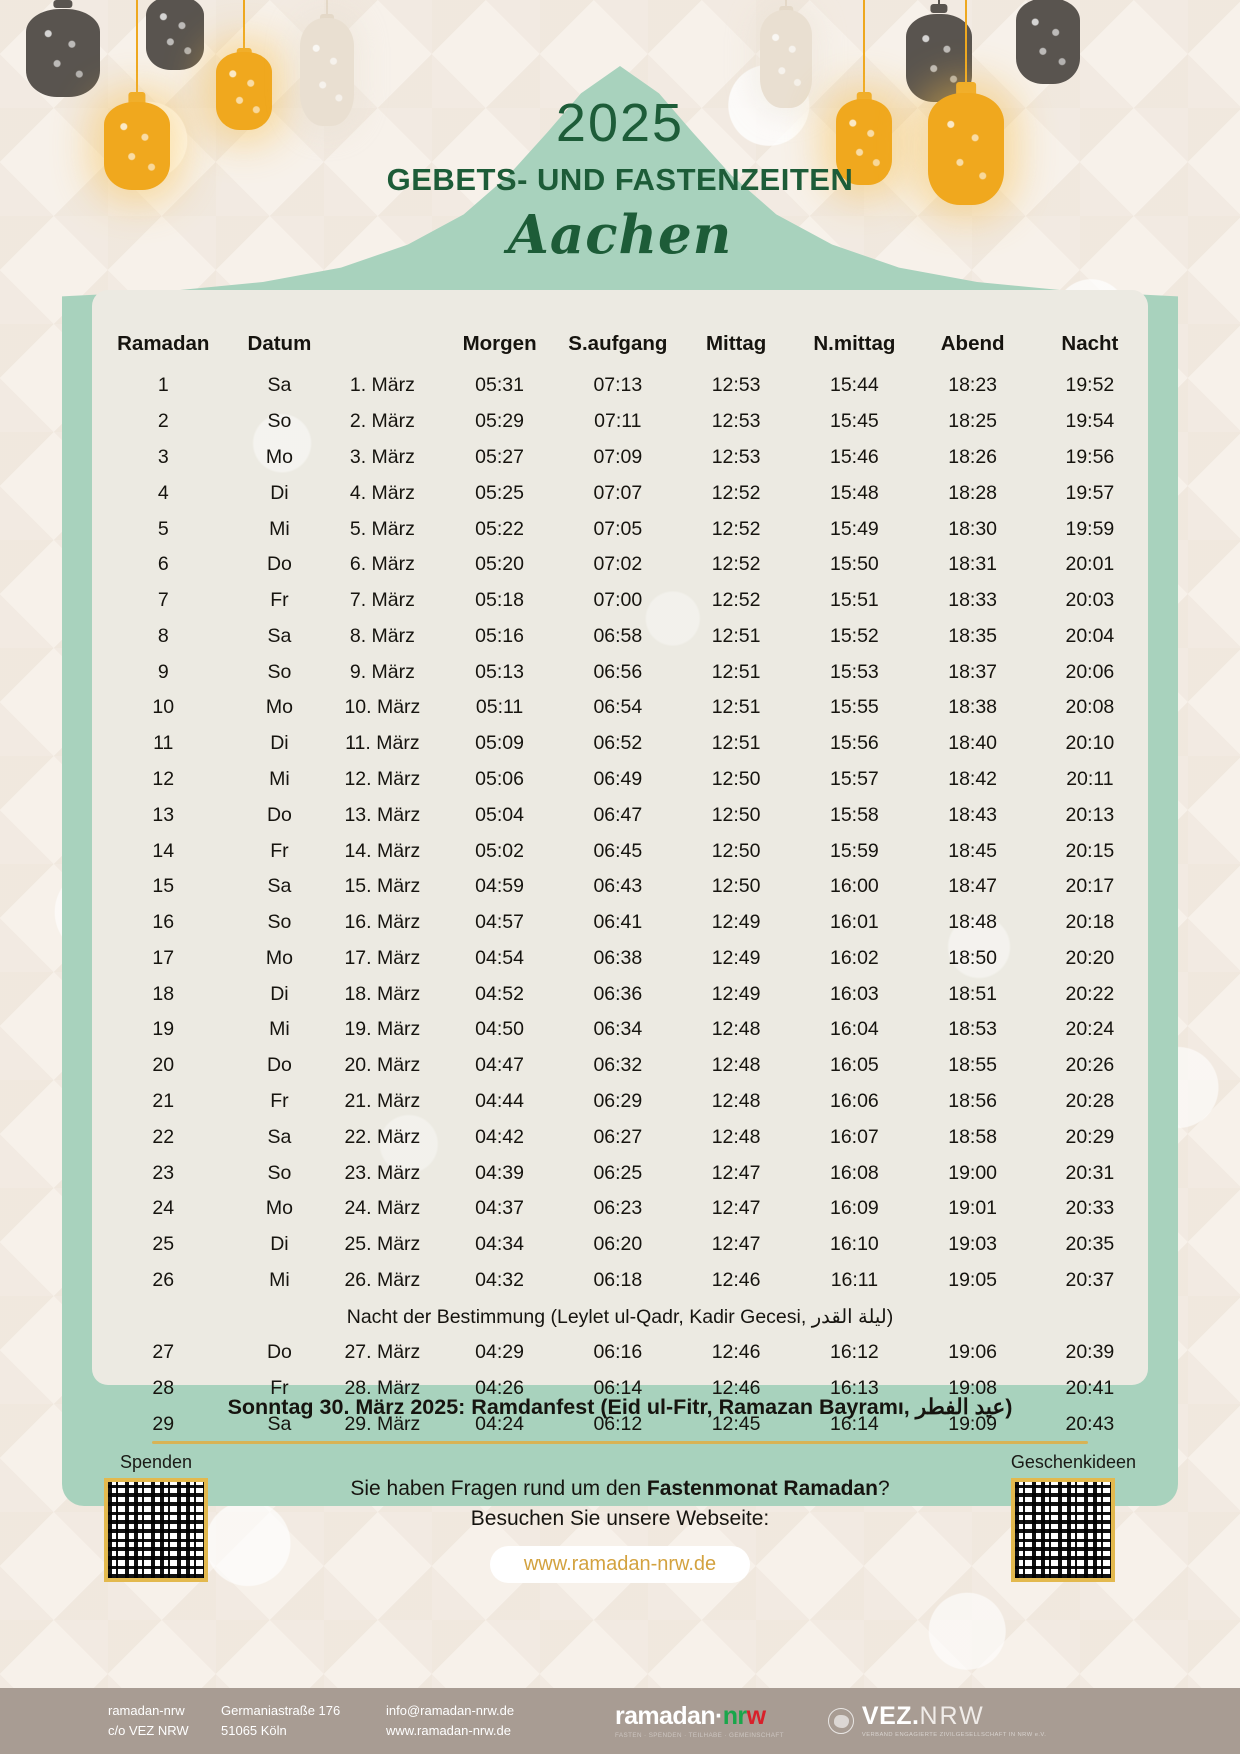 The image size is (1240, 1754). Describe the element at coordinates (1090, 886) in the screenshot. I see `cell-nacht: 20:17` at that location.